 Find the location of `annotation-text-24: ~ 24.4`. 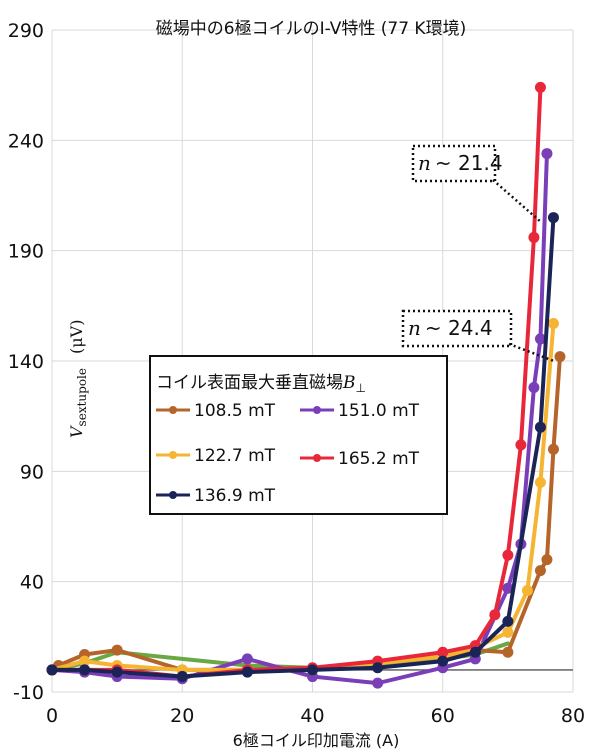

annotation-text-24: ~ 24.4 is located at coordinates (459, 328).